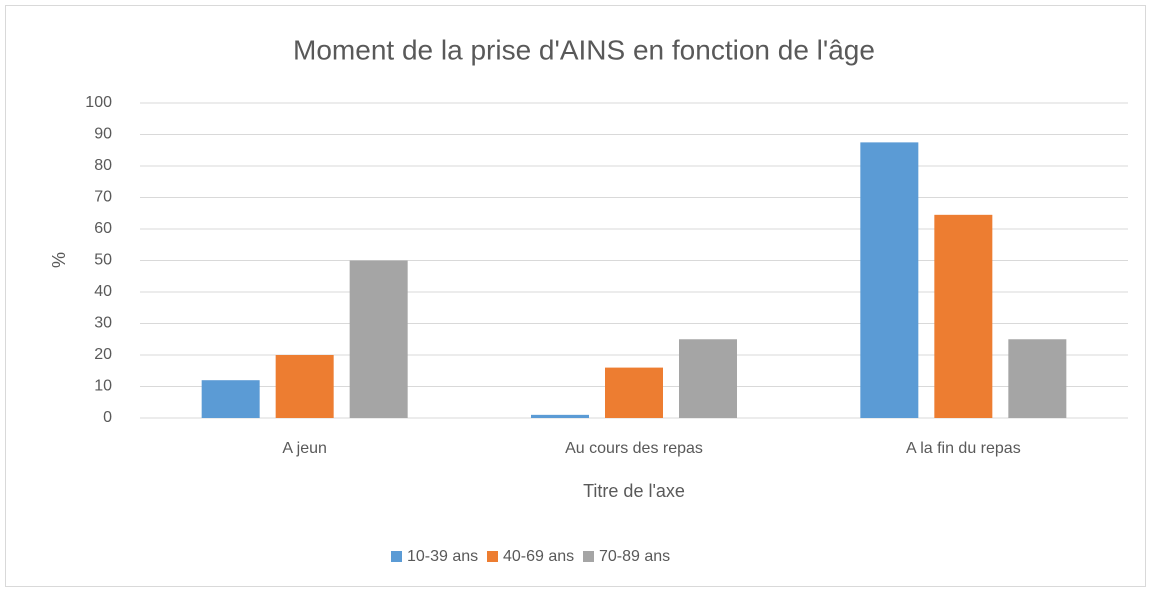  Describe the element at coordinates (107, 417) in the screenshot. I see `y-tick-label: 0` at that location.